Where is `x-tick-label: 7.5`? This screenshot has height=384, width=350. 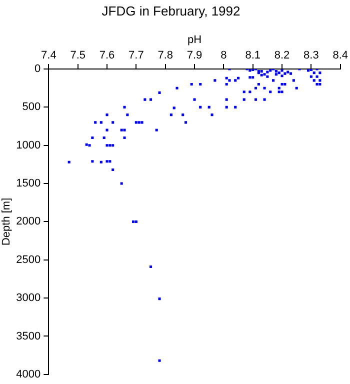
x-tick-label: 7.5 is located at coordinates (78, 55).